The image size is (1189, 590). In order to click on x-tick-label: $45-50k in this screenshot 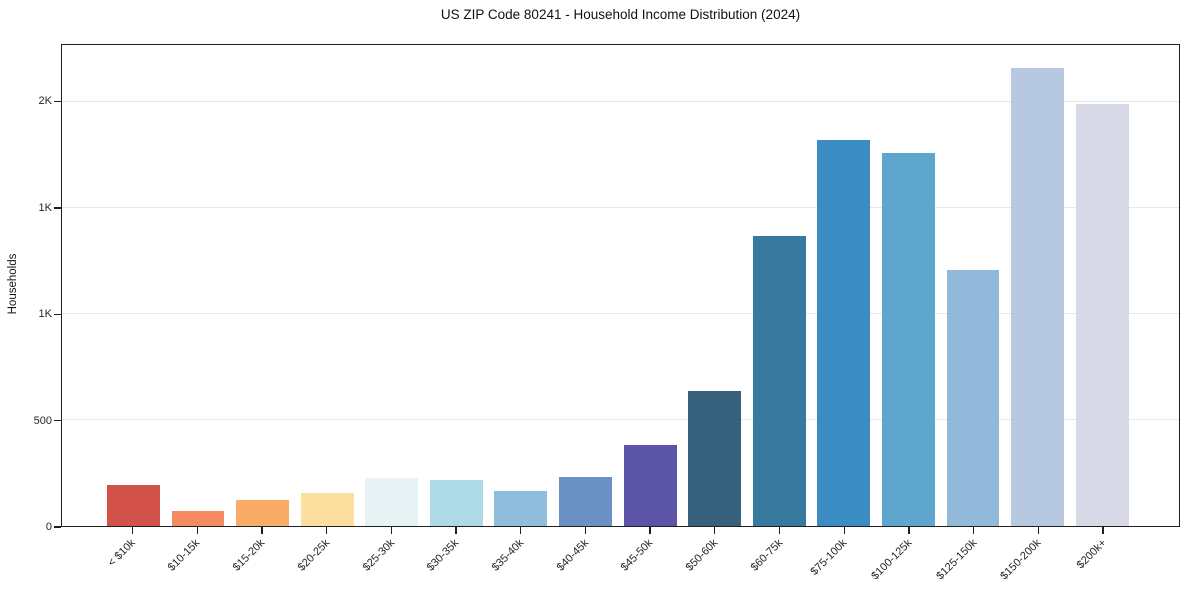, I will do `click(637, 555)`.